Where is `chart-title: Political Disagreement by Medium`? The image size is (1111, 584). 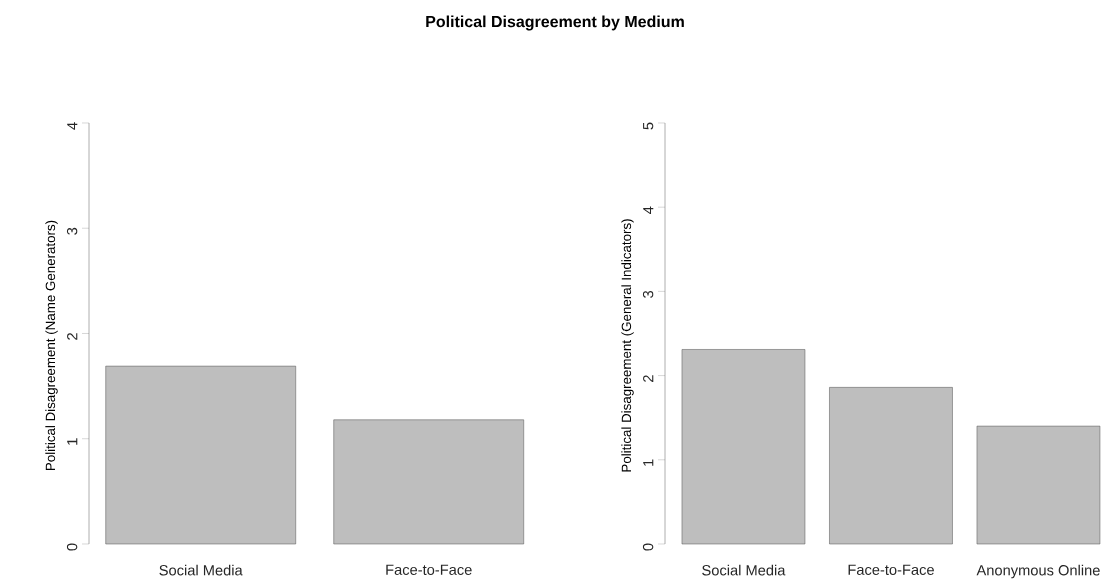 chart-title: Political Disagreement by Medium is located at coordinates (555, 23).